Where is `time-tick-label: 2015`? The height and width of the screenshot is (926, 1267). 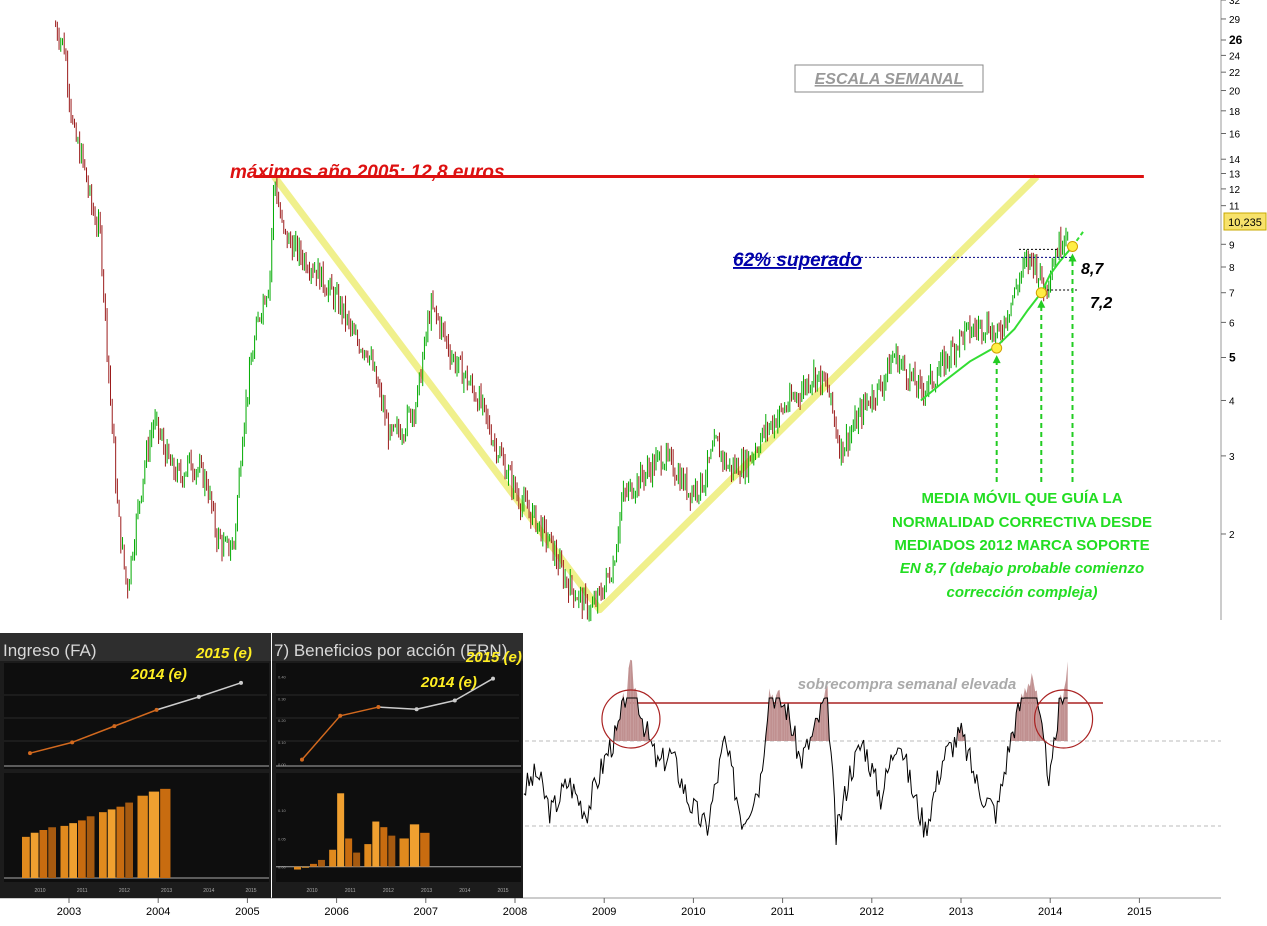 time-tick-label: 2015 is located at coordinates (1139, 912).